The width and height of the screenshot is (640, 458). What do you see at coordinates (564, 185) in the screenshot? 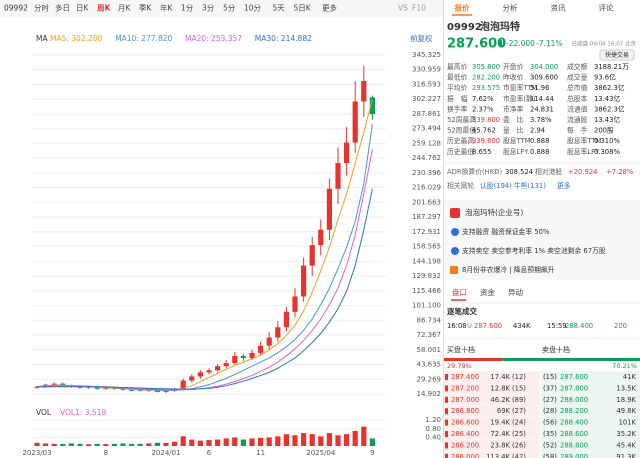
I see `warrant-link: 更多` at bounding box center [564, 185].